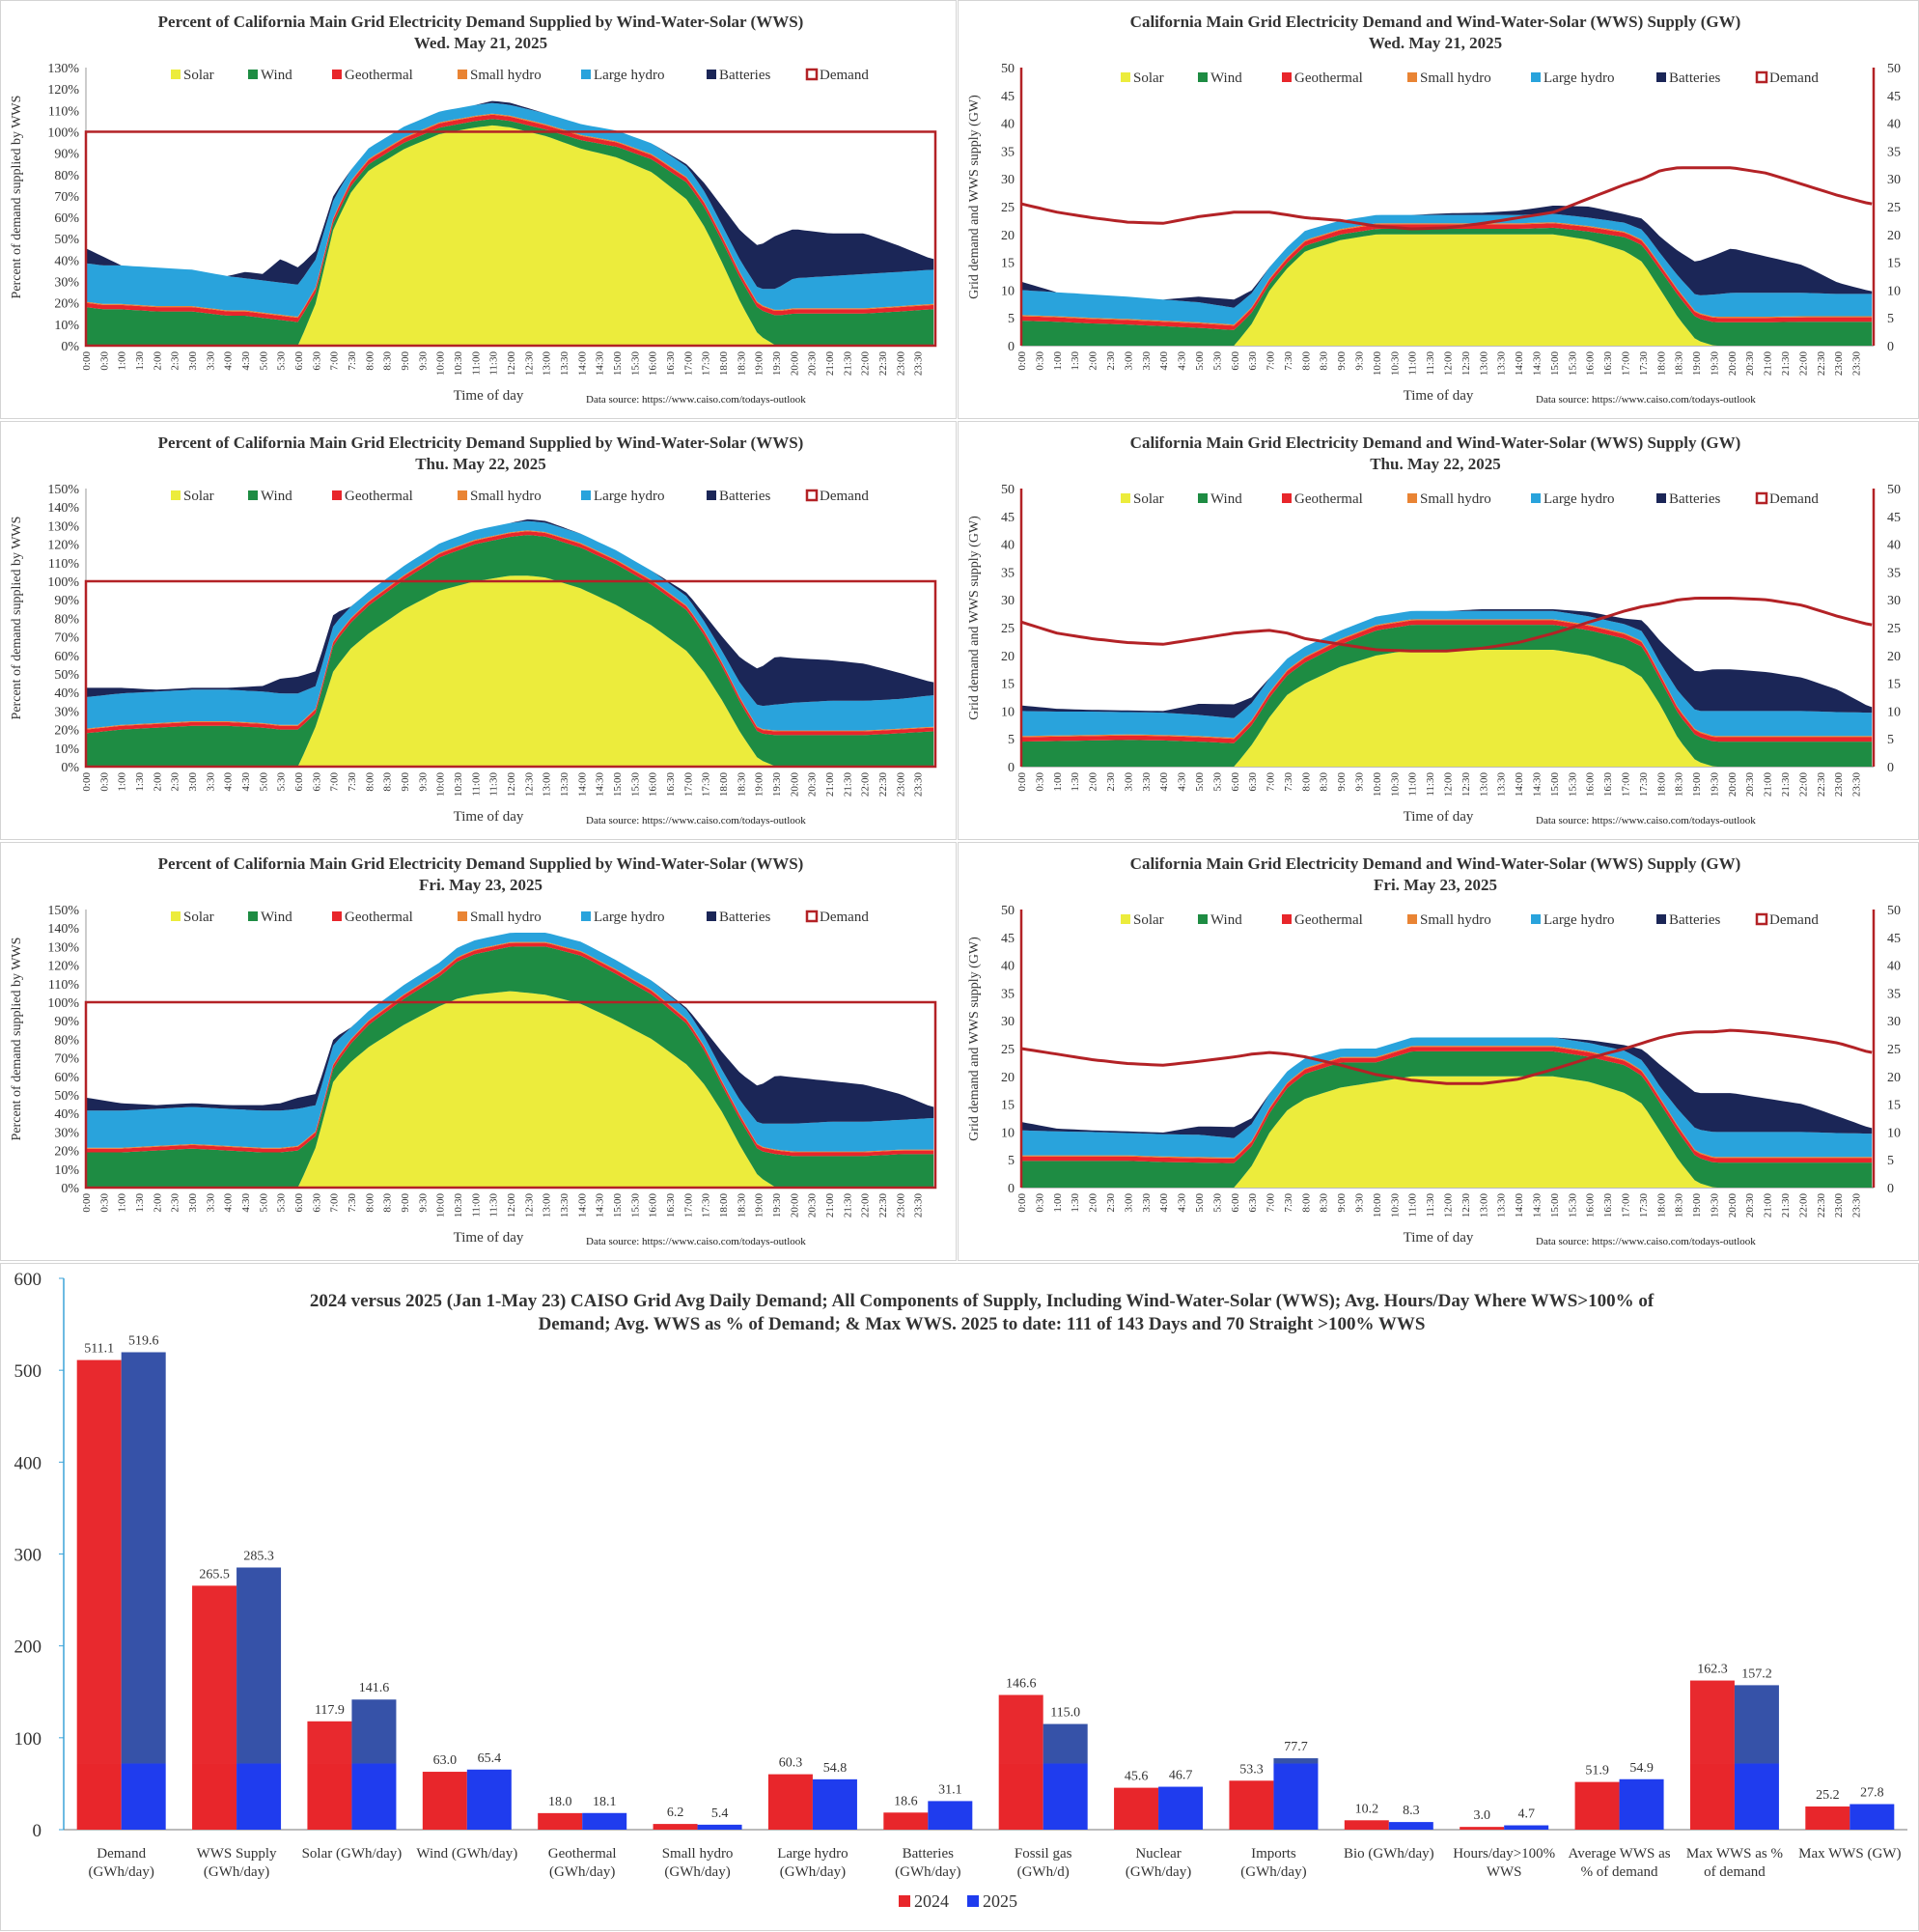  I want to click on value-label-2025: 65.4, so click(490, 1759).